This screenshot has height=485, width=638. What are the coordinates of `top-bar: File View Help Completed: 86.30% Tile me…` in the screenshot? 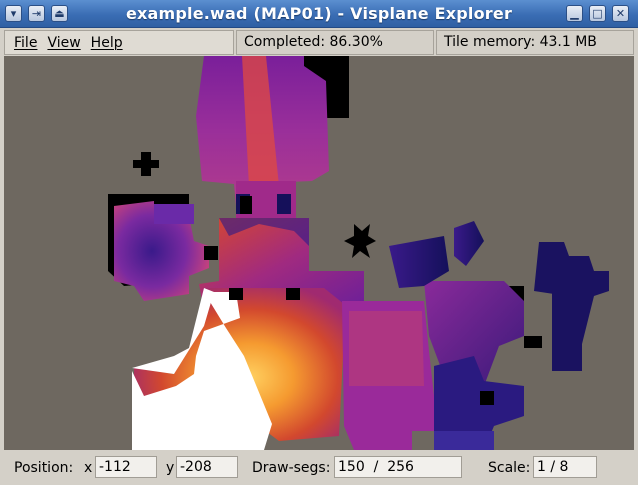 It's located at (319, 42).